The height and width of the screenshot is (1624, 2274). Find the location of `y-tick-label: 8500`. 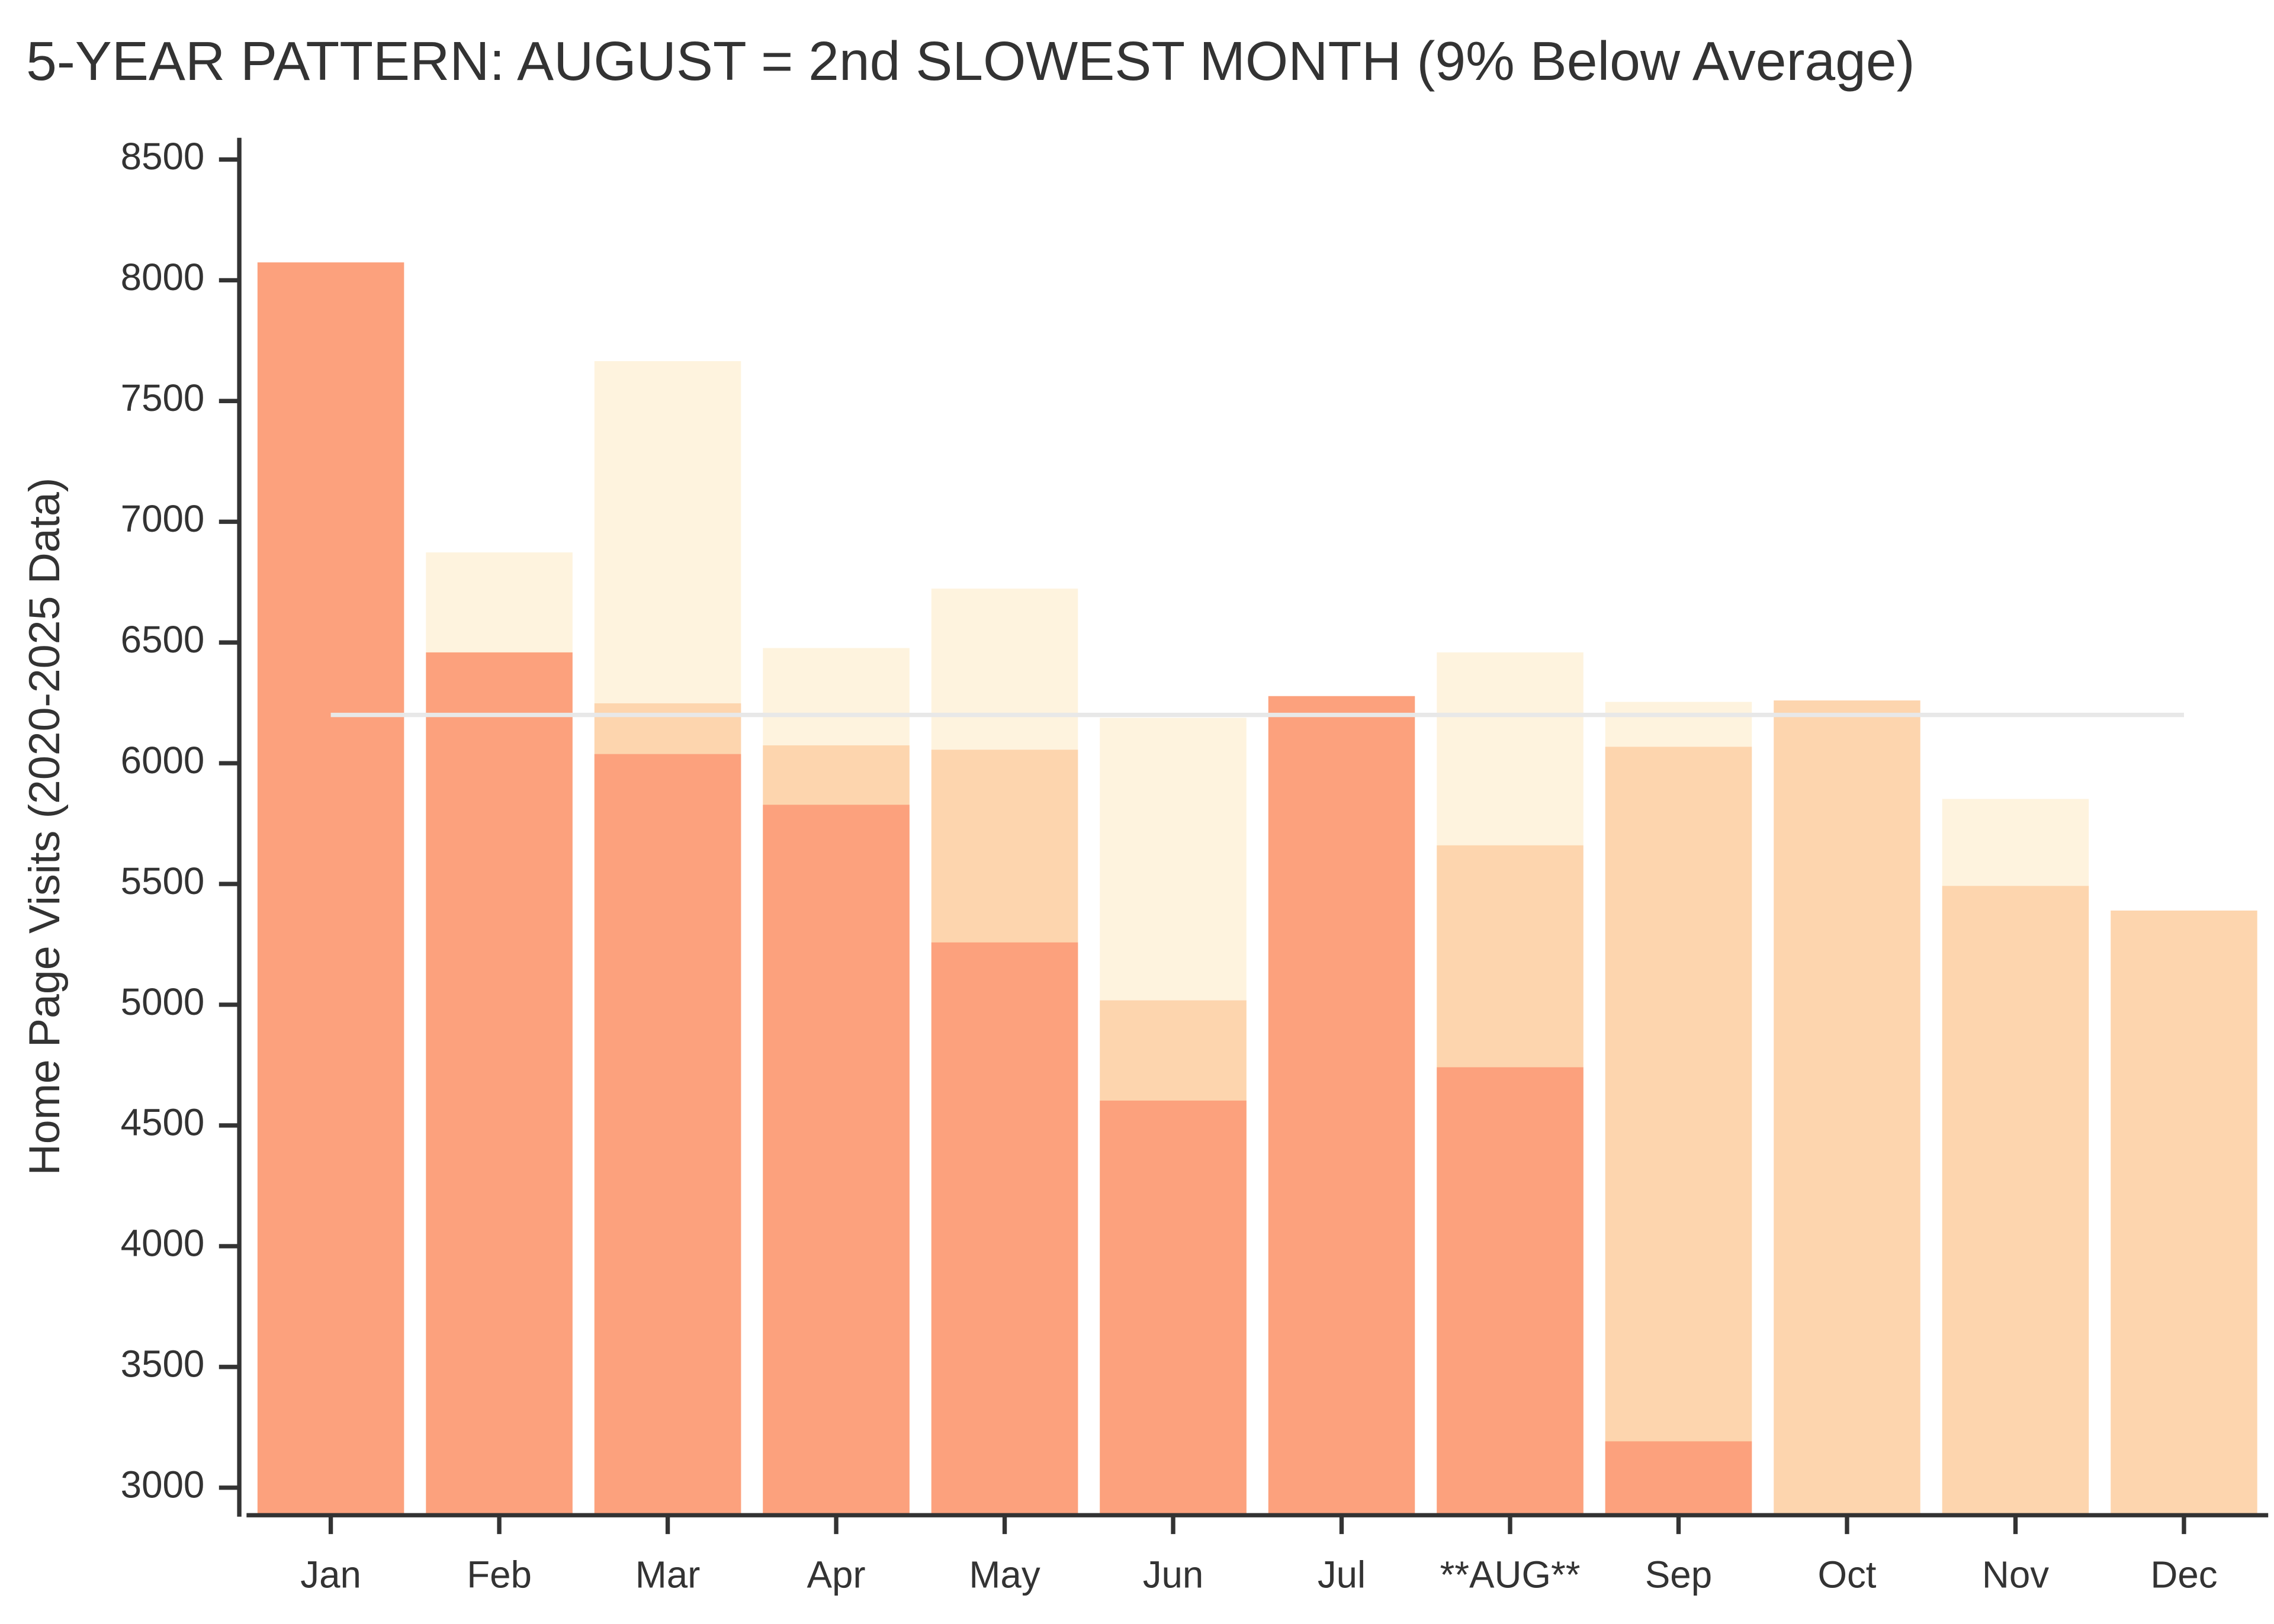

y-tick-label: 8500 is located at coordinates (163, 157).